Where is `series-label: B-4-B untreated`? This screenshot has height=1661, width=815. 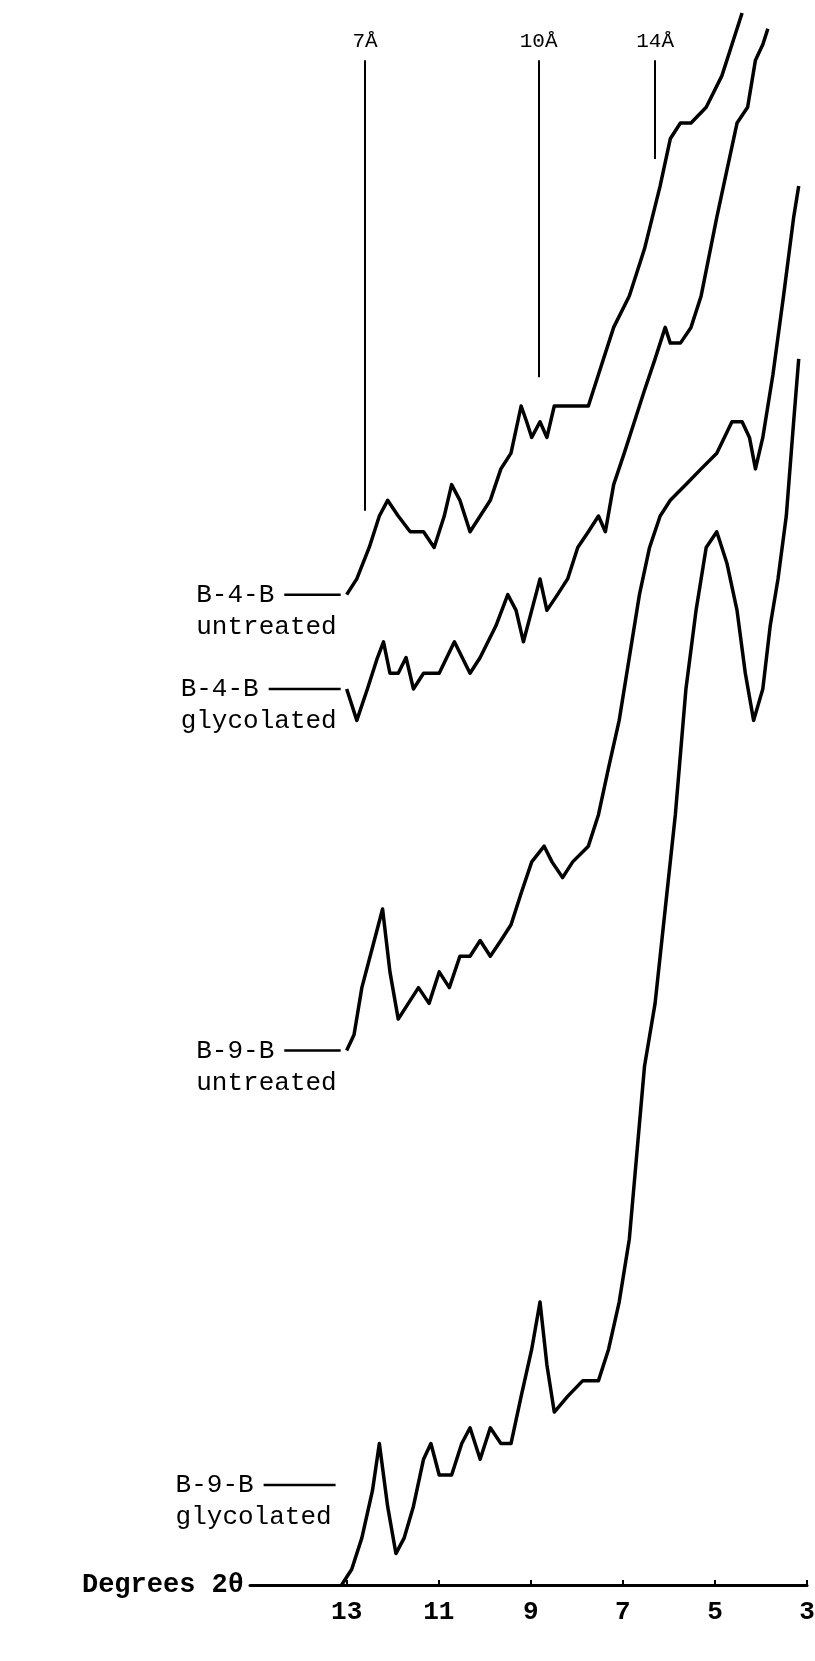
series-label: B-4-B untreated is located at coordinates (266, 610).